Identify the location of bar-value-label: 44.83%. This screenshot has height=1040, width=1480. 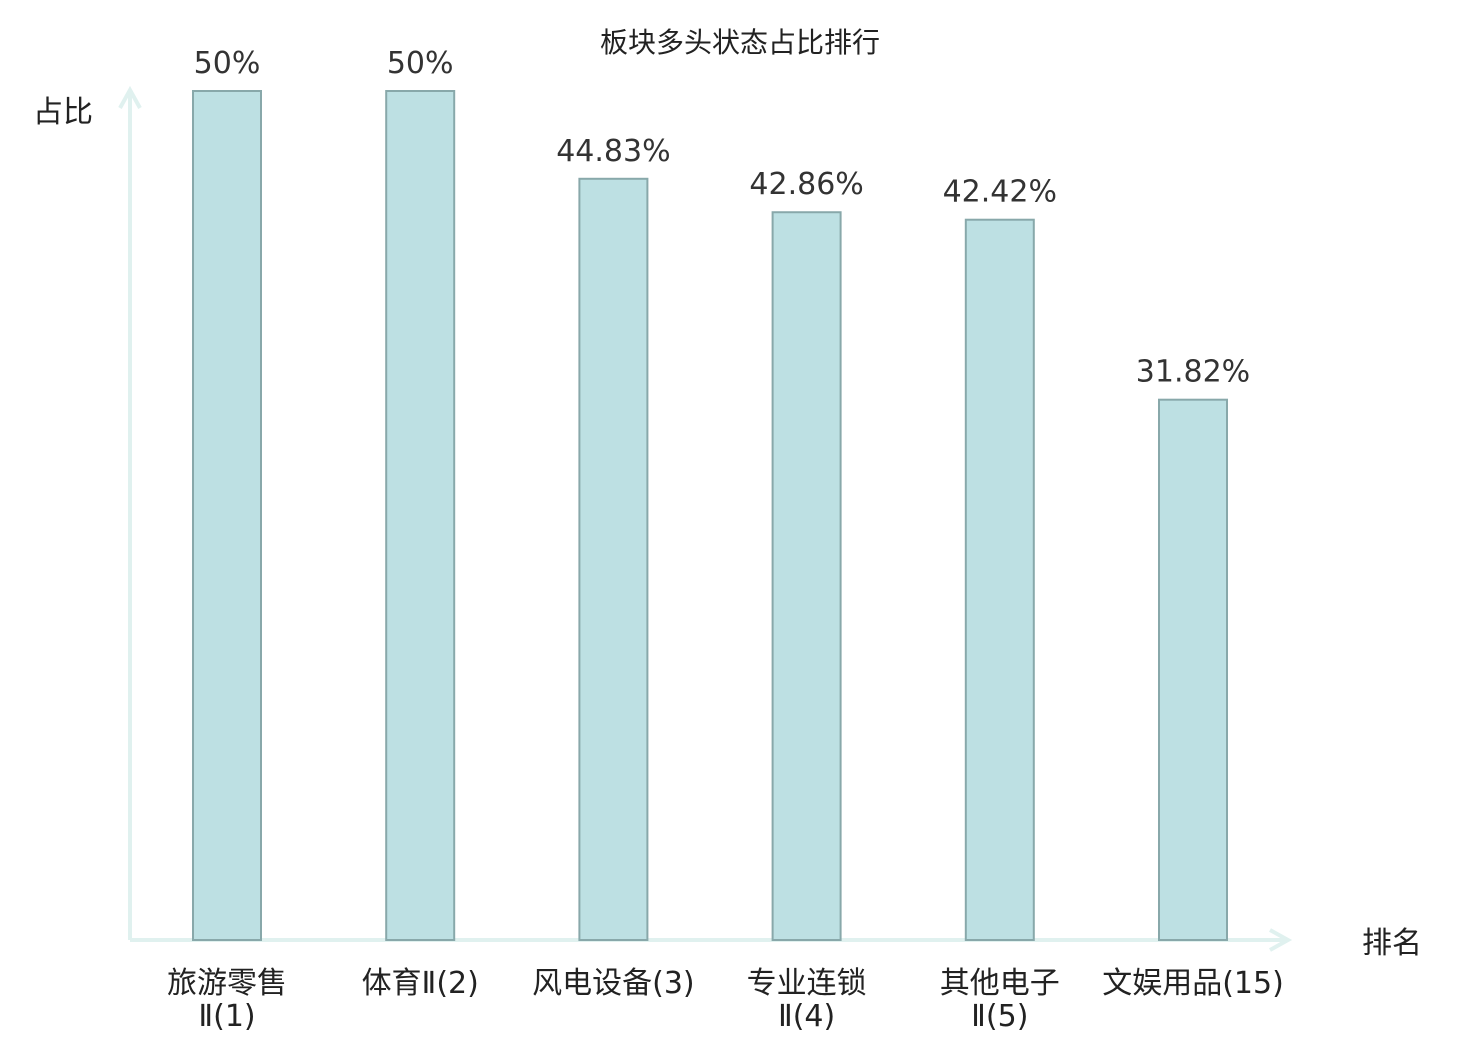
(613, 151).